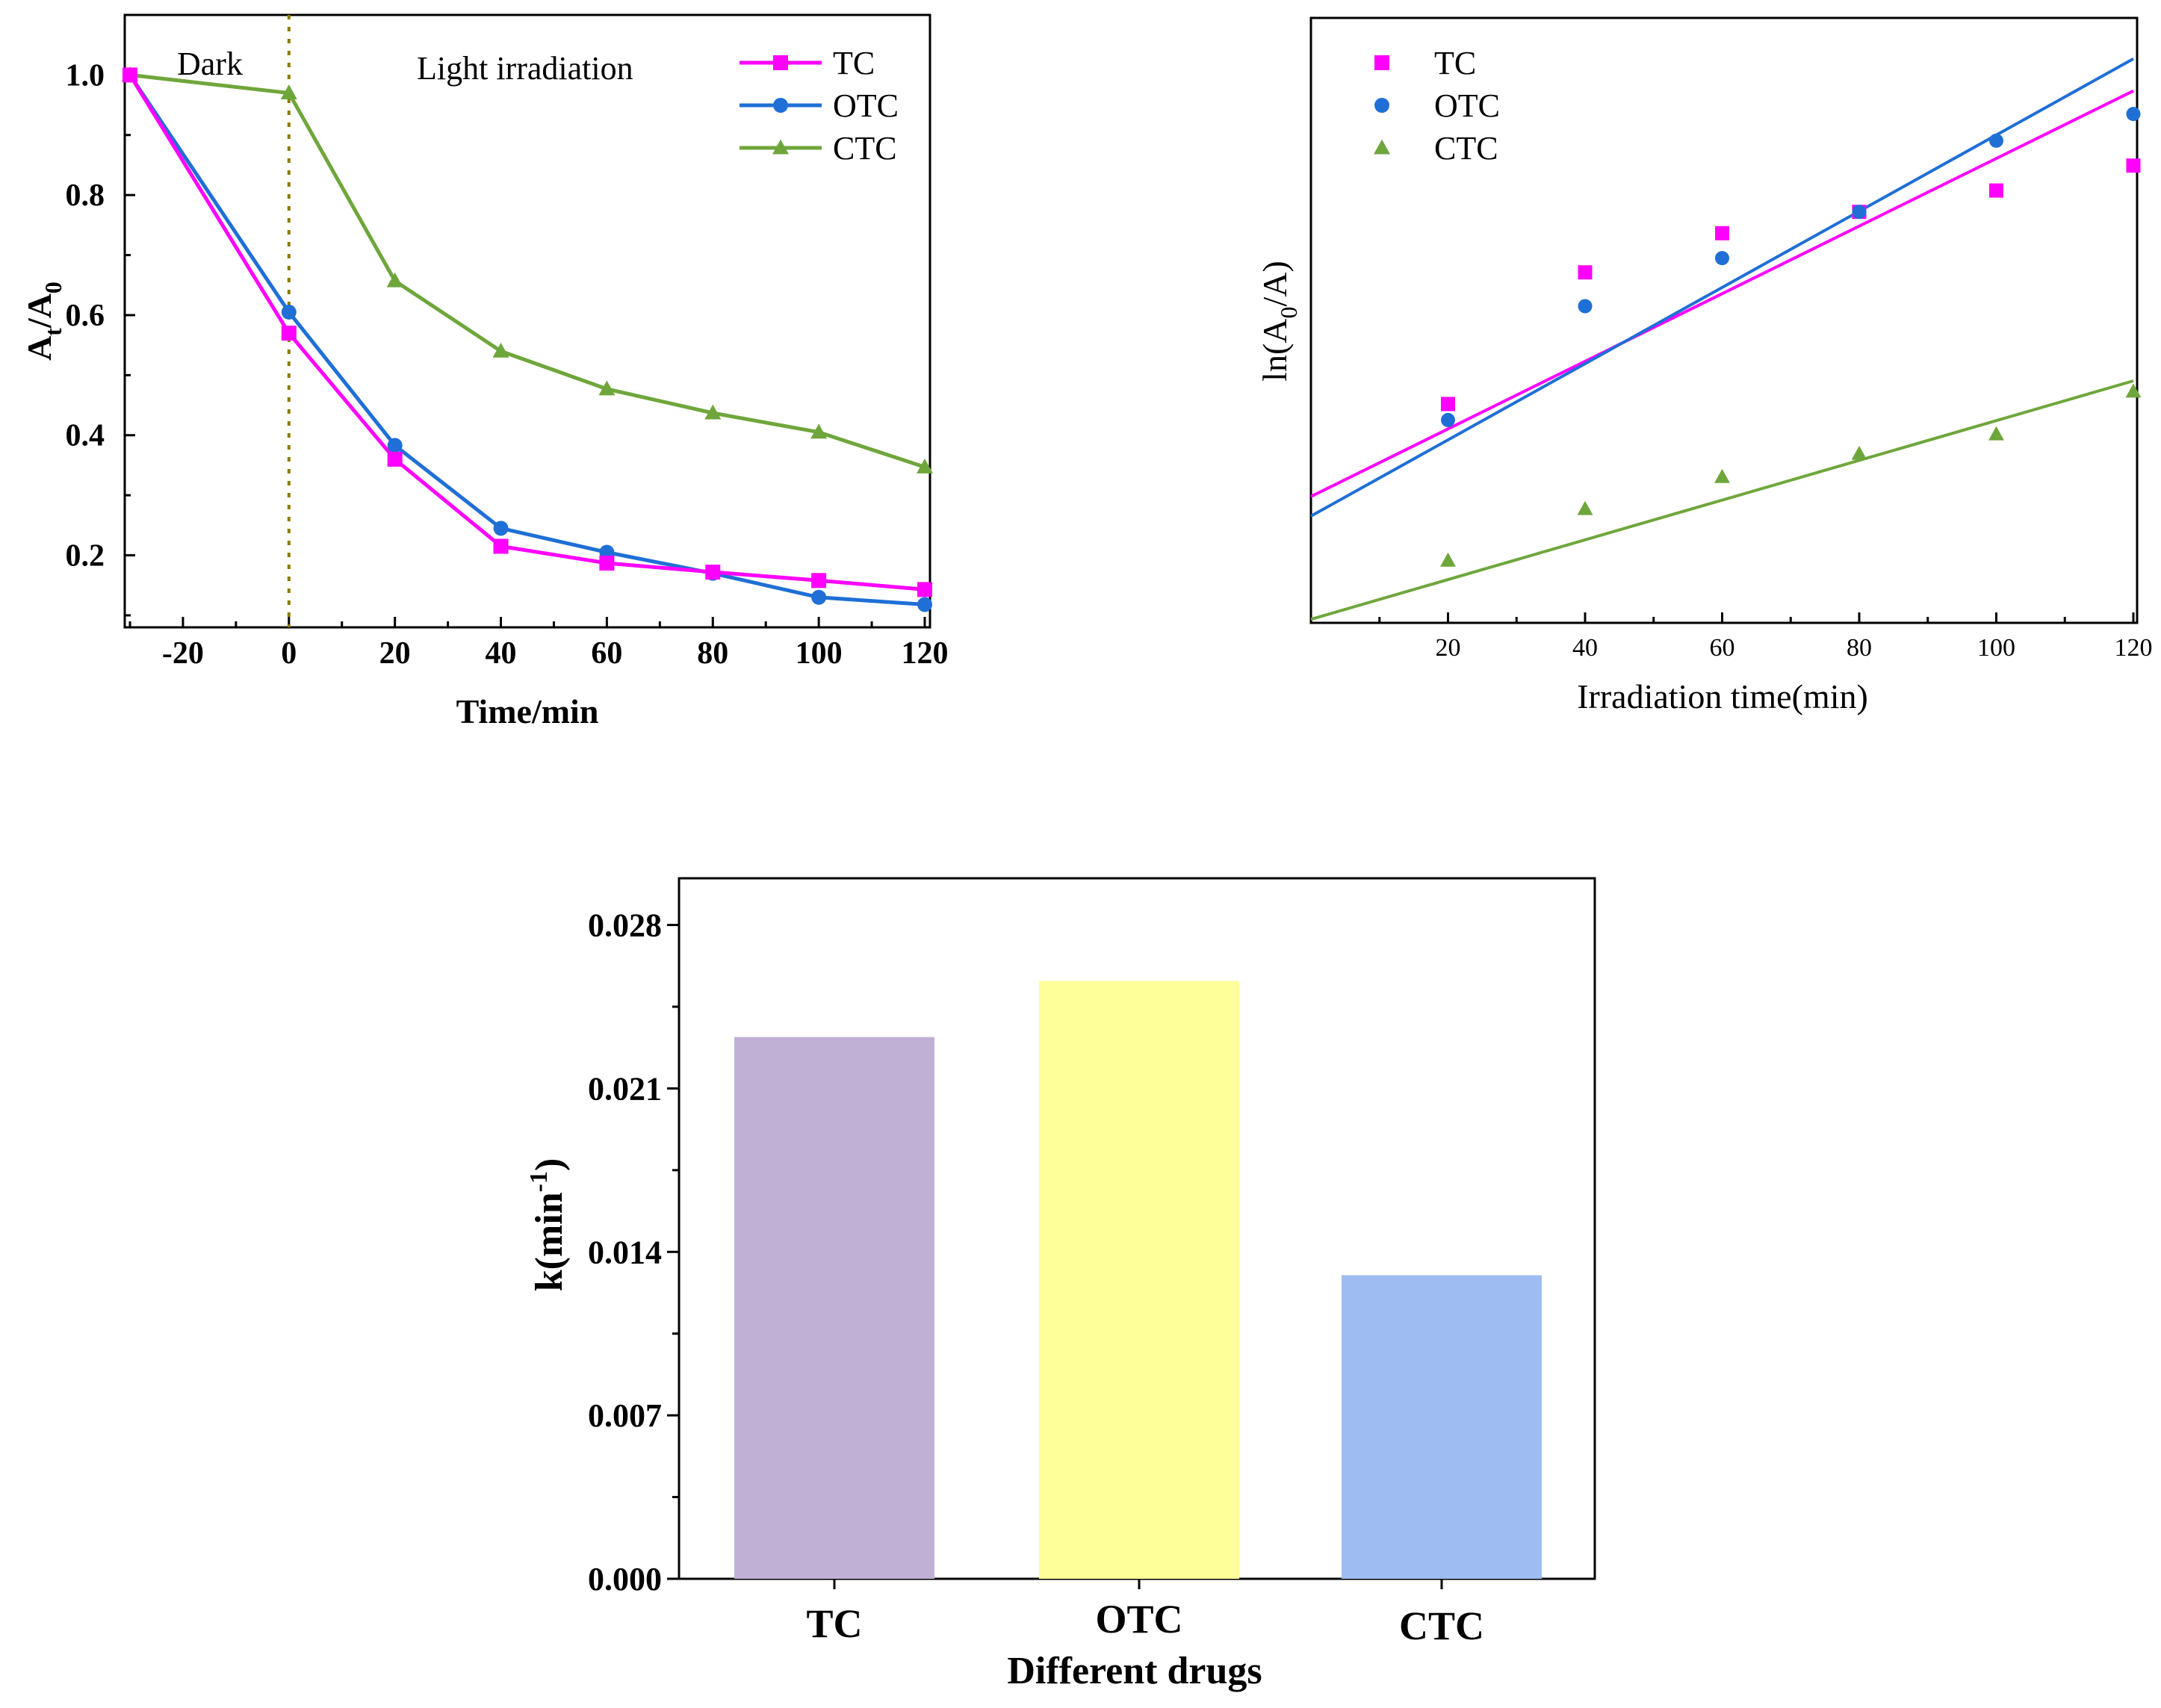 Image resolution: width=2161 pixels, height=1708 pixels. What do you see at coordinates (210, 64) in the screenshot?
I see `panel-a-annotation-dark: Dark` at bounding box center [210, 64].